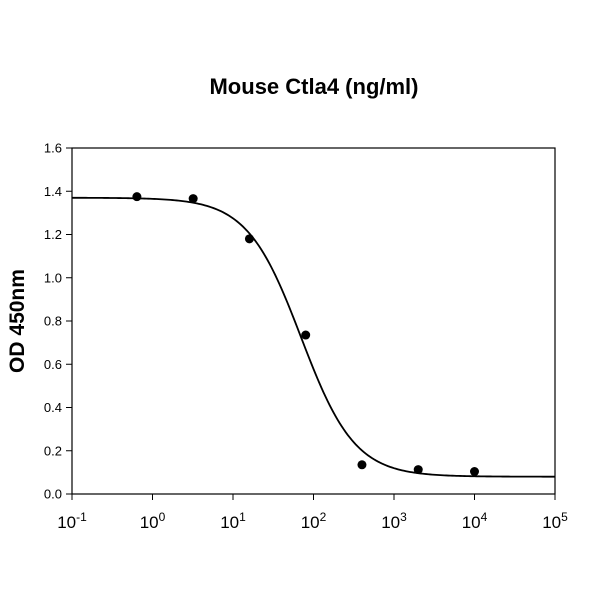  What do you see at coordinates (394, 521) in the screenshot?
I see `x-tick-label: 10³` at bounding box center [394, 521].